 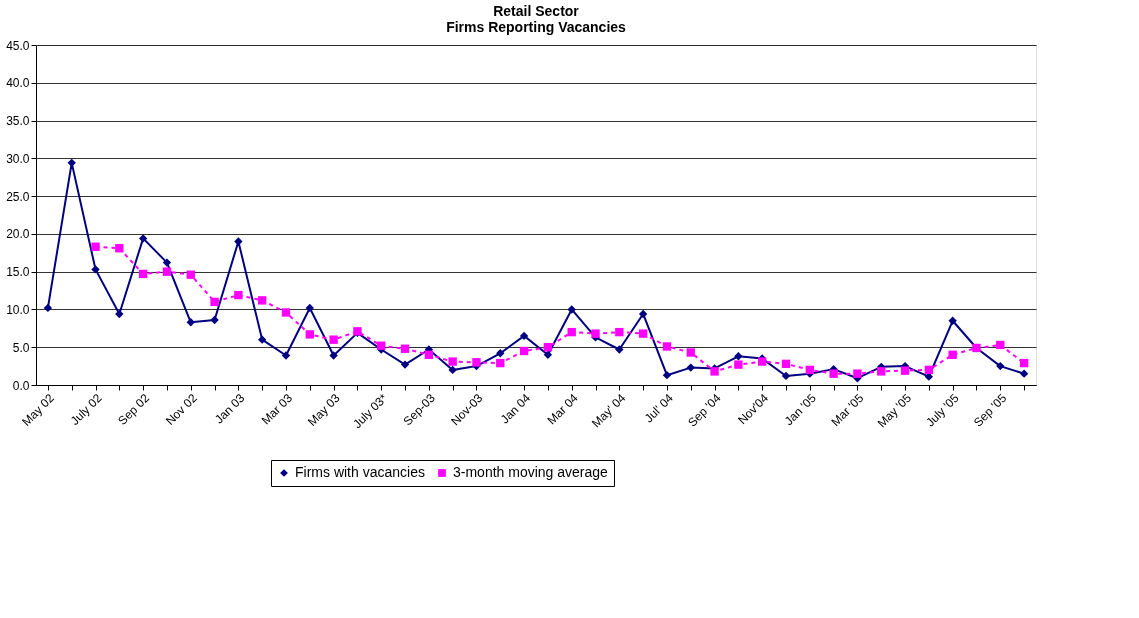 I want to click on y-tick-label: 0.0, so click(x=21, y=385).